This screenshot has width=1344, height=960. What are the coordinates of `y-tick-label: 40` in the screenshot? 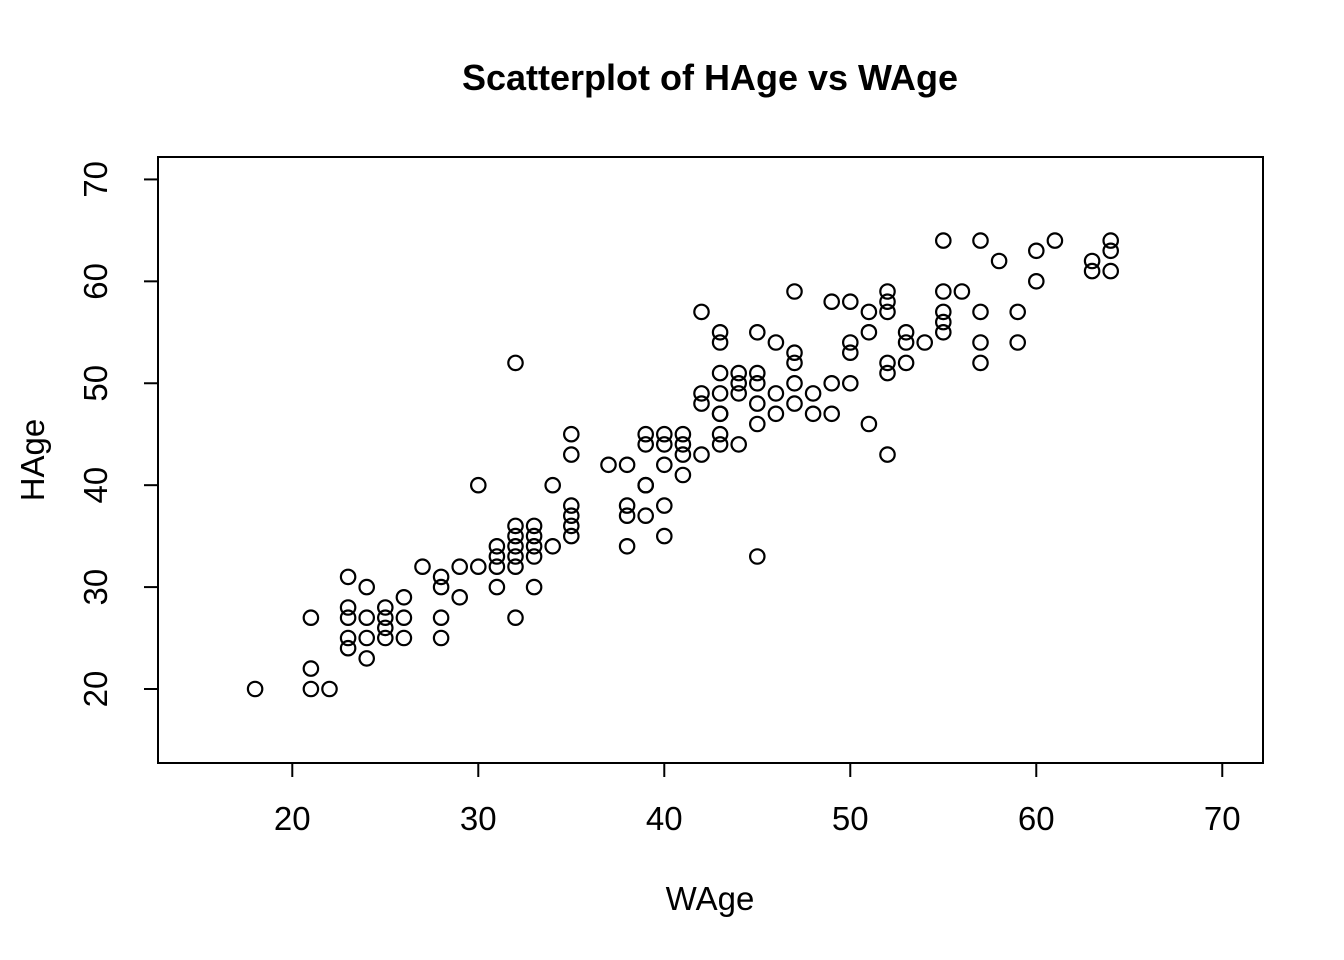 It's located at (95, 485).